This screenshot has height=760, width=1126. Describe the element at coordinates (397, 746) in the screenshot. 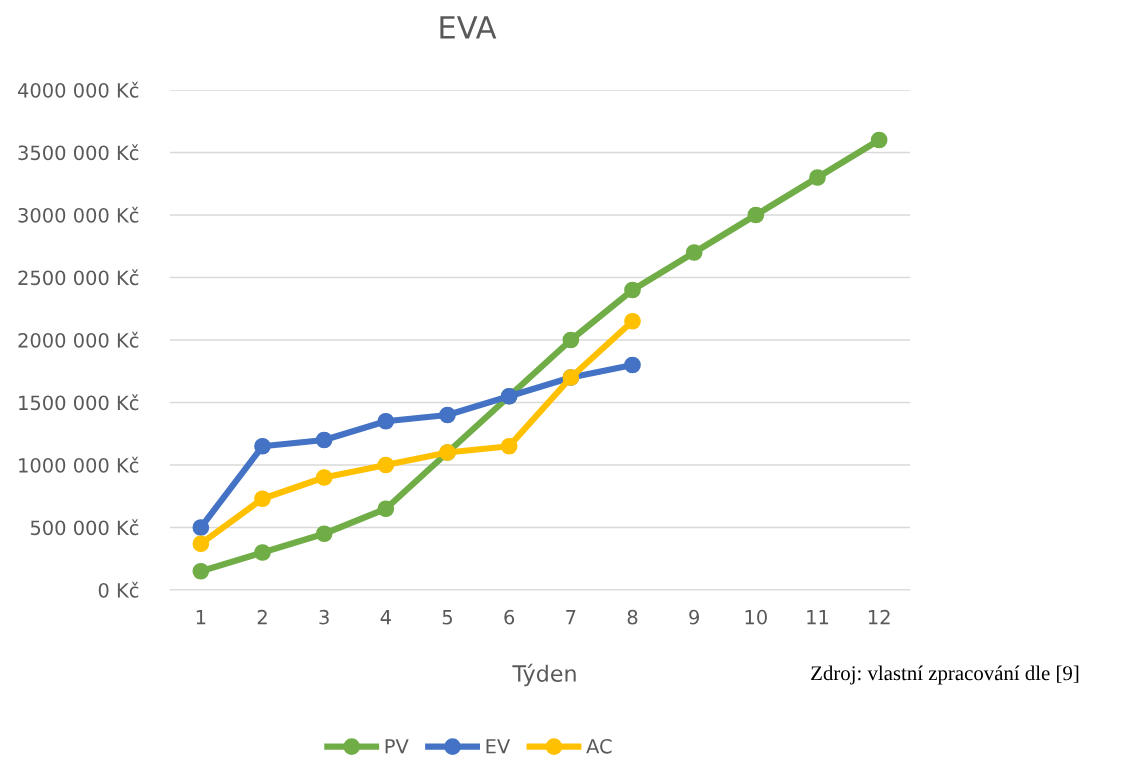

I see `legend-label: PV` at that location.